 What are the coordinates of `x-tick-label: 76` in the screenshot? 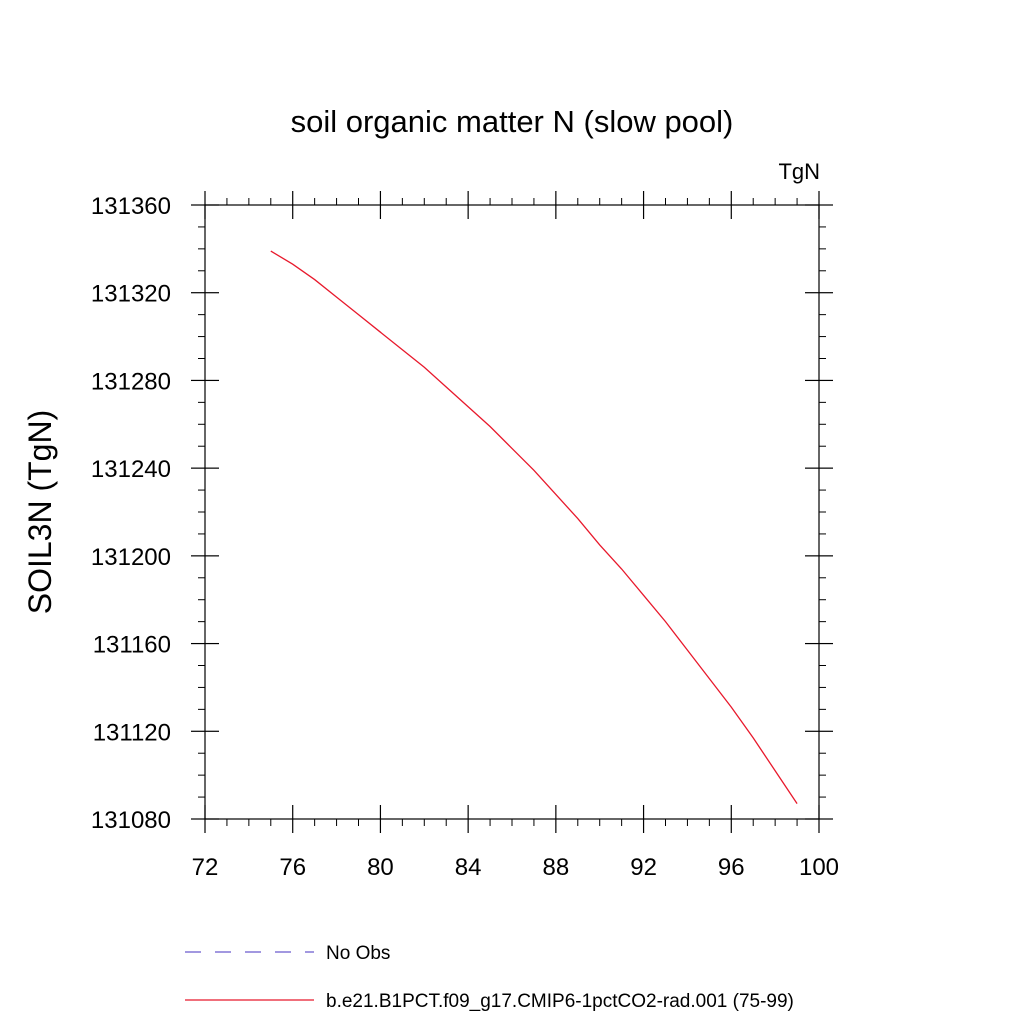 It's located at (292, 867).